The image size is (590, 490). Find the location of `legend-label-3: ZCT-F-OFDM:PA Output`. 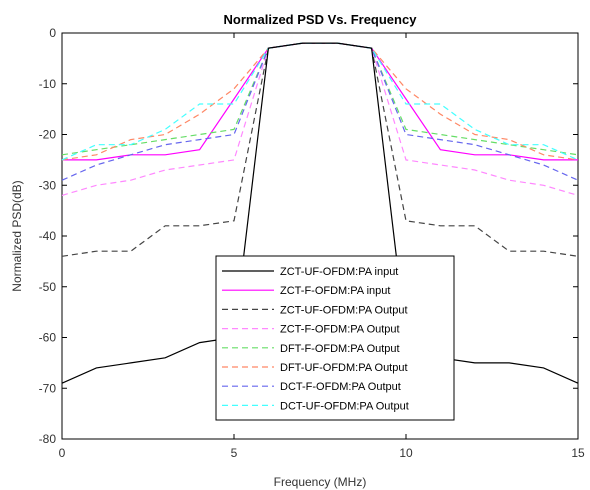

legend-label-3: ZCT-F-OFDM:PA Output is located at coordinates (340, 330).